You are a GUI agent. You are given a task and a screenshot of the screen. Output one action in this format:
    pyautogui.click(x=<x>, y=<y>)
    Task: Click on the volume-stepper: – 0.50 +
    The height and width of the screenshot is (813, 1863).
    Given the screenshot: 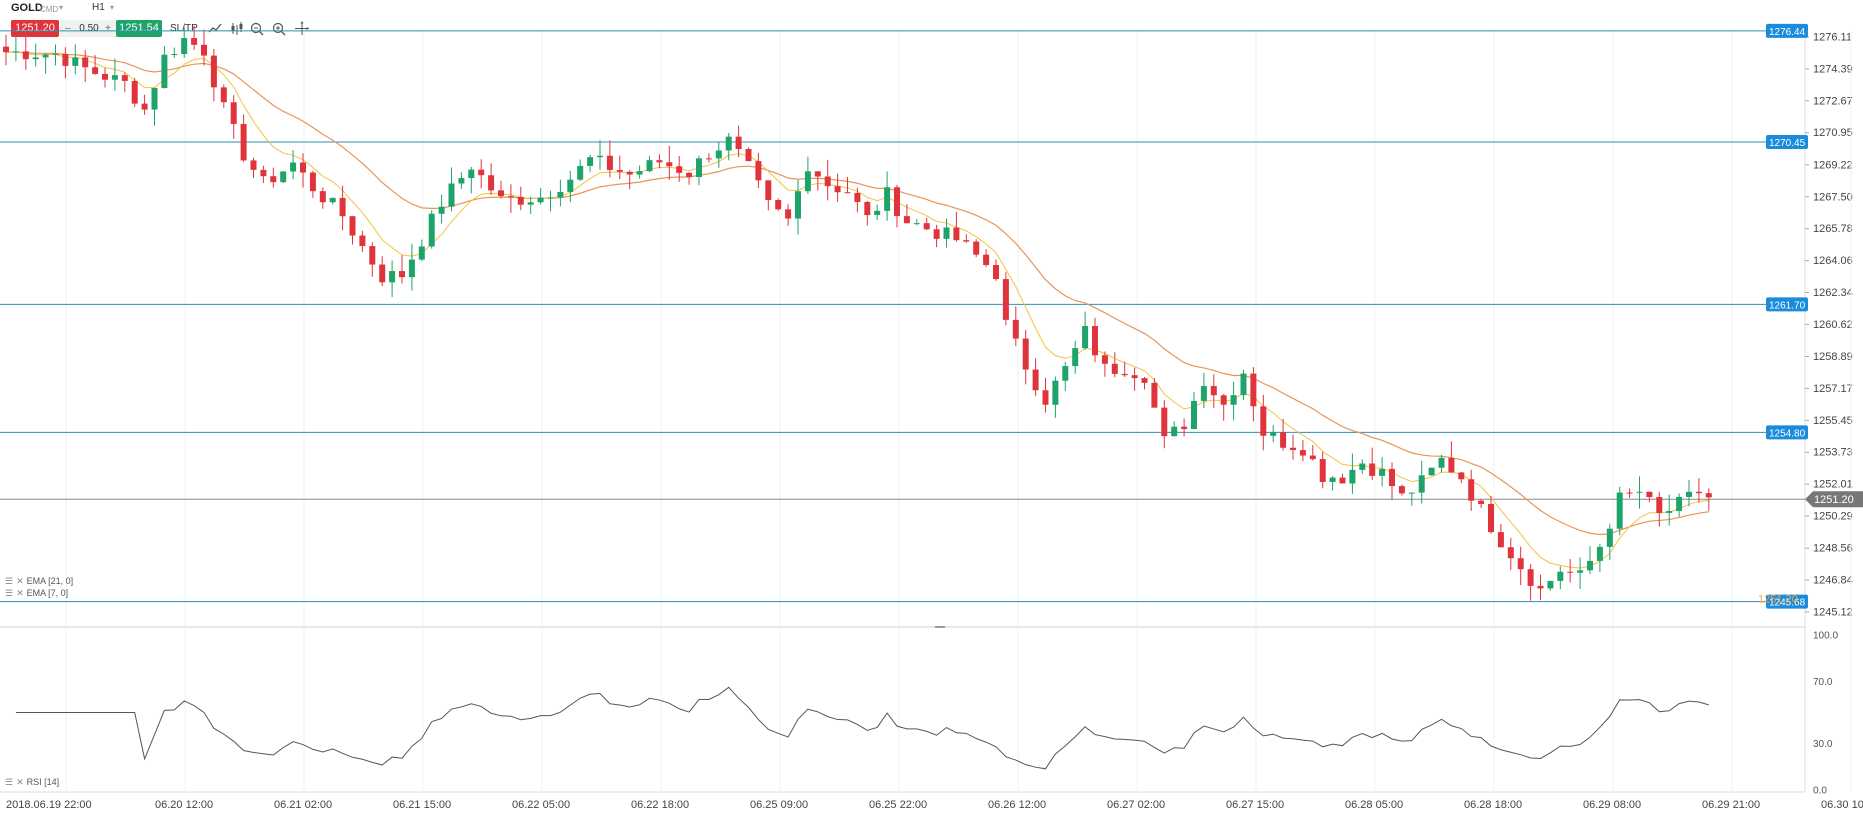 What is the action you would take?
    pyautogui.click(x=88, y=28)
    